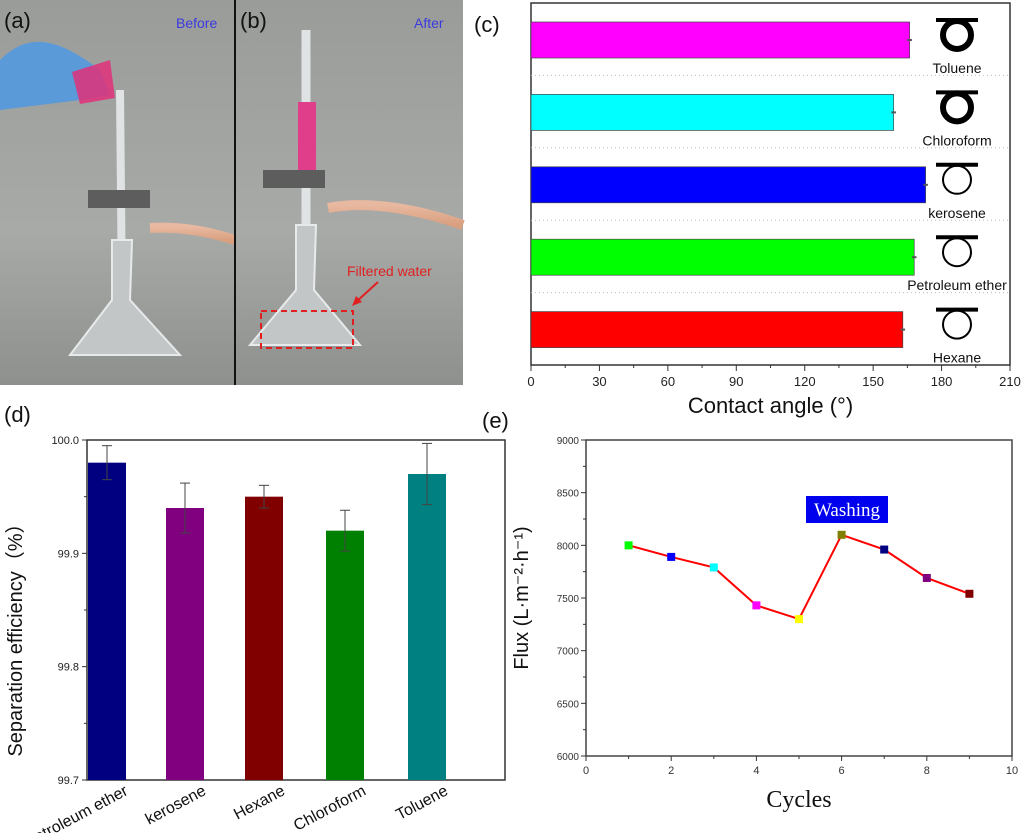 This screenshot has height=833, width=1024. I want to click on x-tick-label: 60, so click(668, 381).